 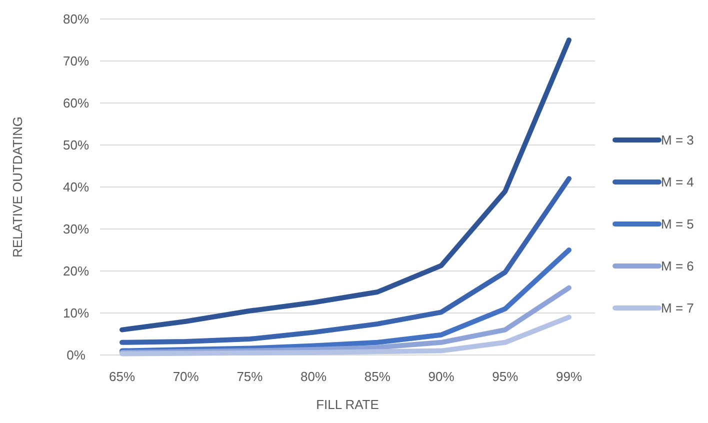 What do you see at coordinates (76, 313) in the screenshot?
I see `y-tick-label: 10%` at bounding box center [76, 313].